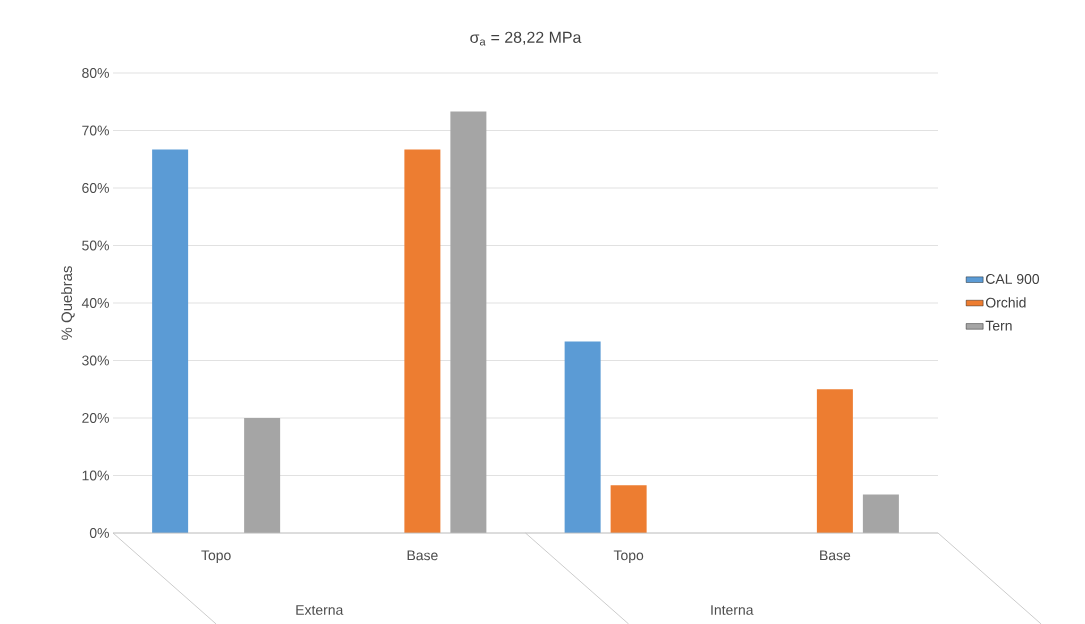 Image resolution: width=1085 pixels, height=624 pixels. I want to click on text: Externa, so click(320, 610).